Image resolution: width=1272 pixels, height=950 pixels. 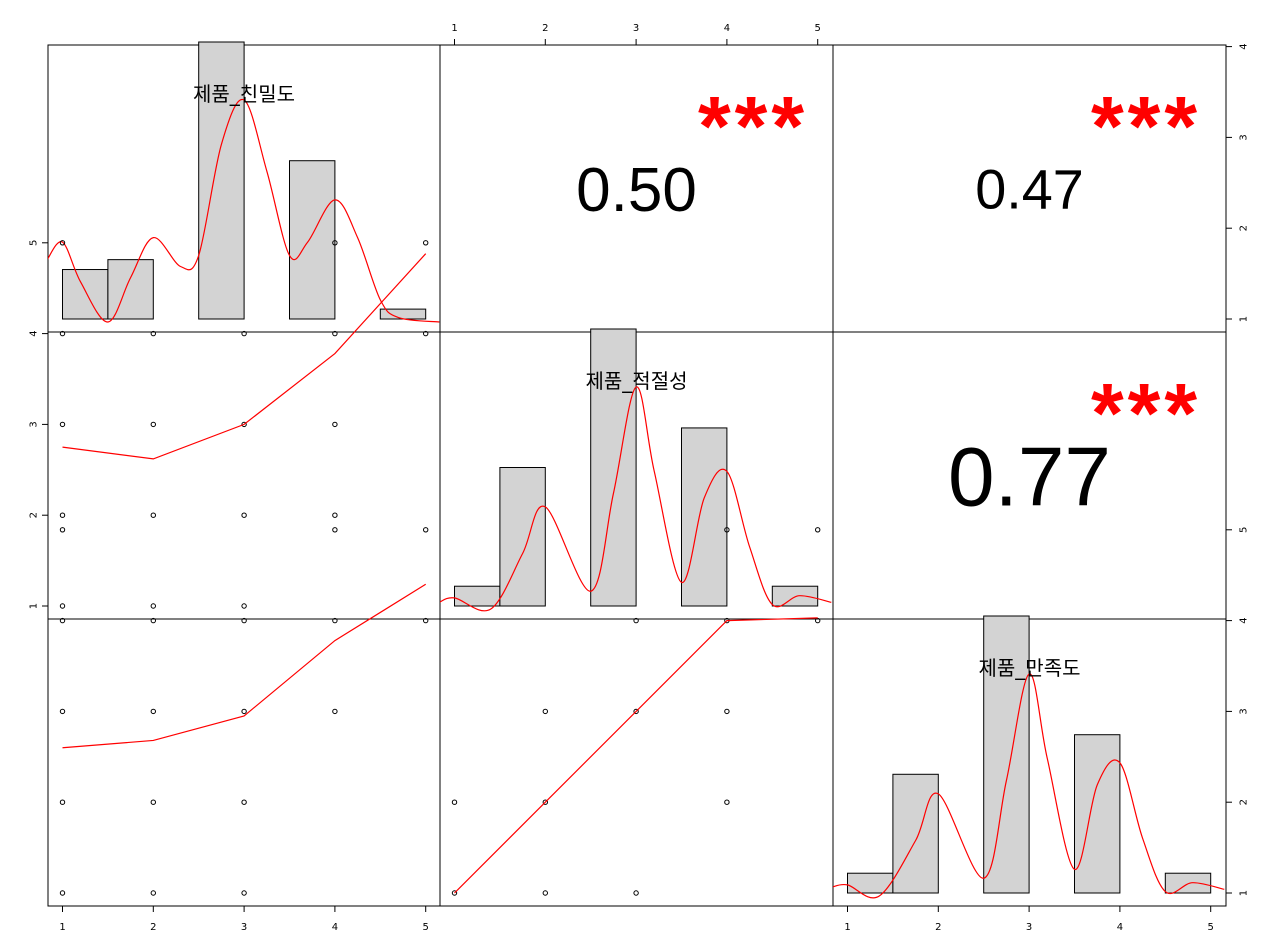 What do you see at coordinates (244, 919) in the screenshot?
I see `x-axis-bottom-0: 1 2 3 4 5` at bounding box center [244, 919].